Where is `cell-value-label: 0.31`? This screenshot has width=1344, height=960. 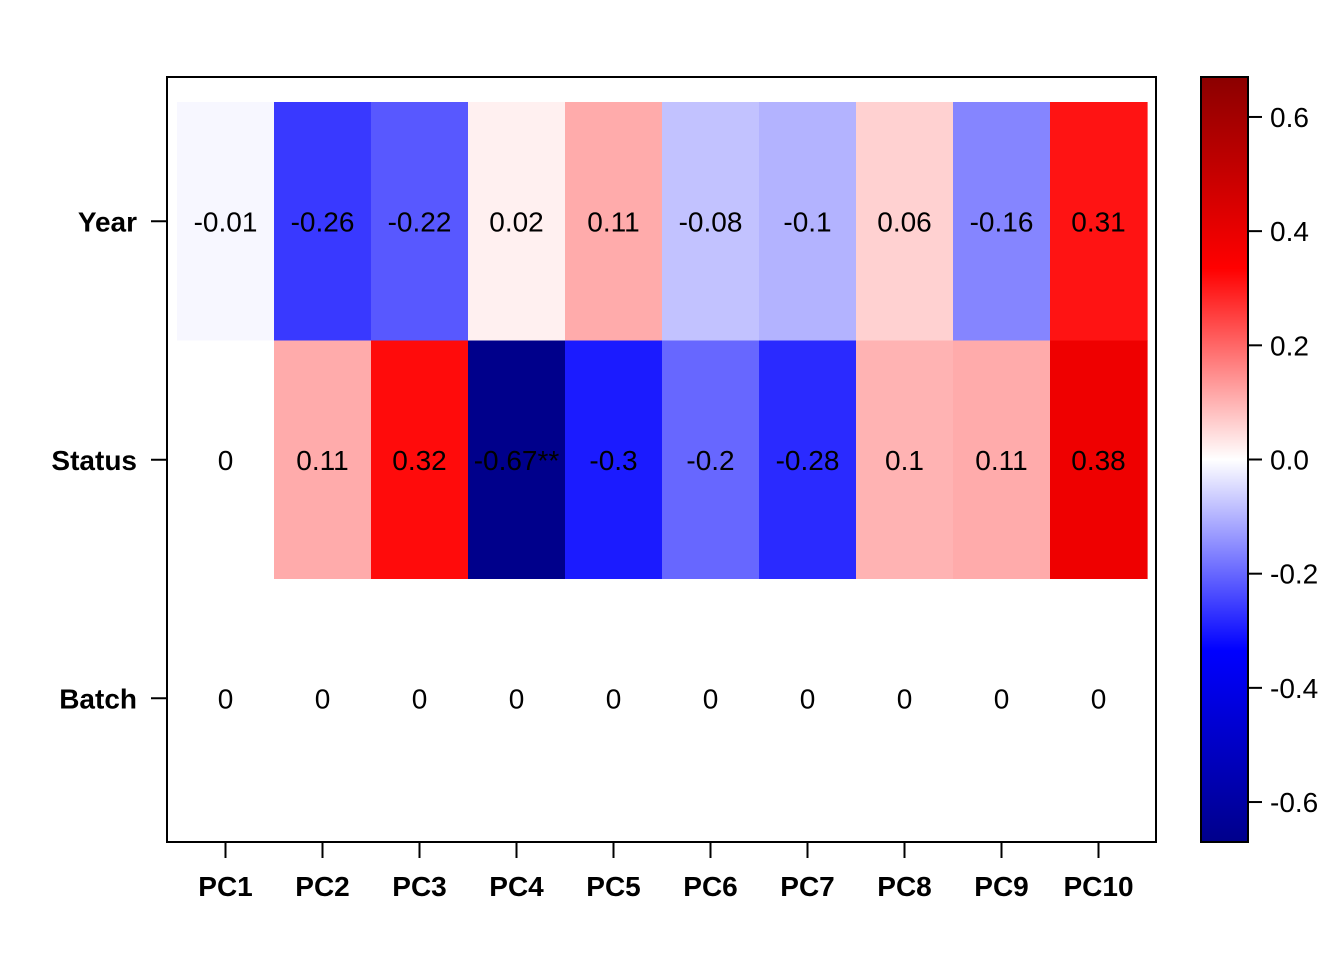 cell-value-label: 0.31 is located at coordinates (1098, 221).